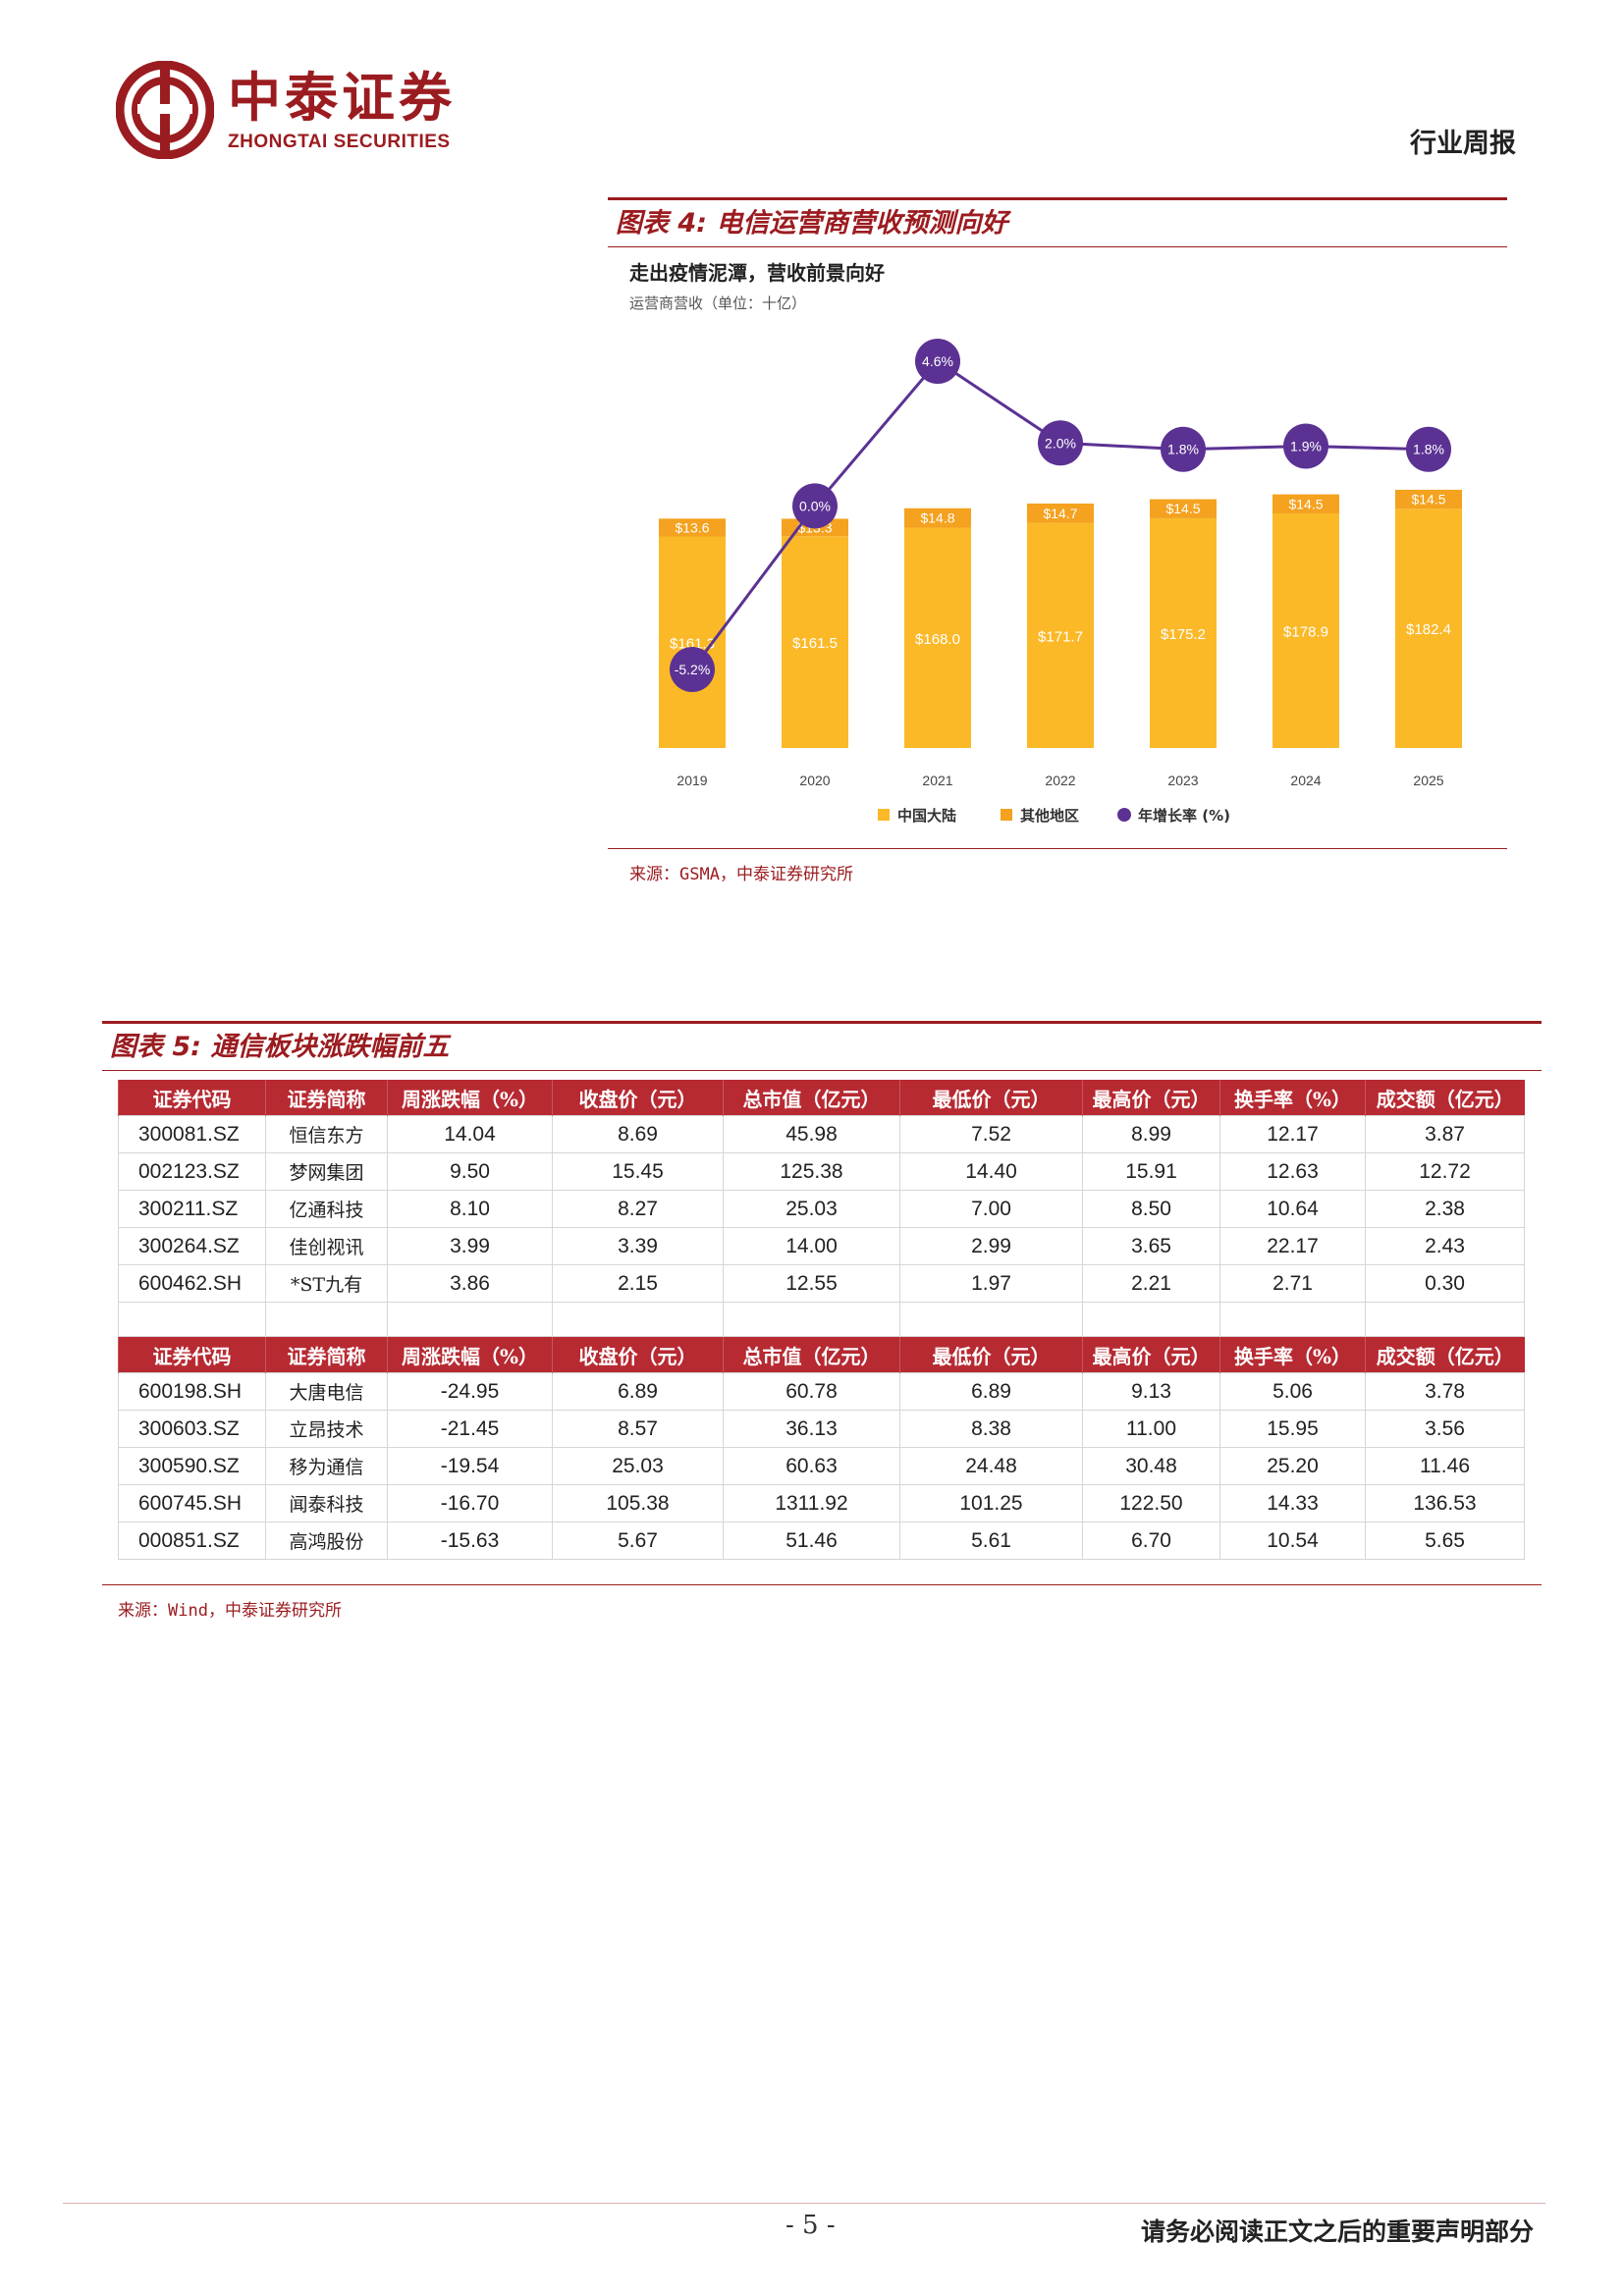 This screenshot has width=1624, height=2296. Describe the element at coordinates (326, 1429) in the screenshot. I see `table-cell: 立昂技术` at that location.